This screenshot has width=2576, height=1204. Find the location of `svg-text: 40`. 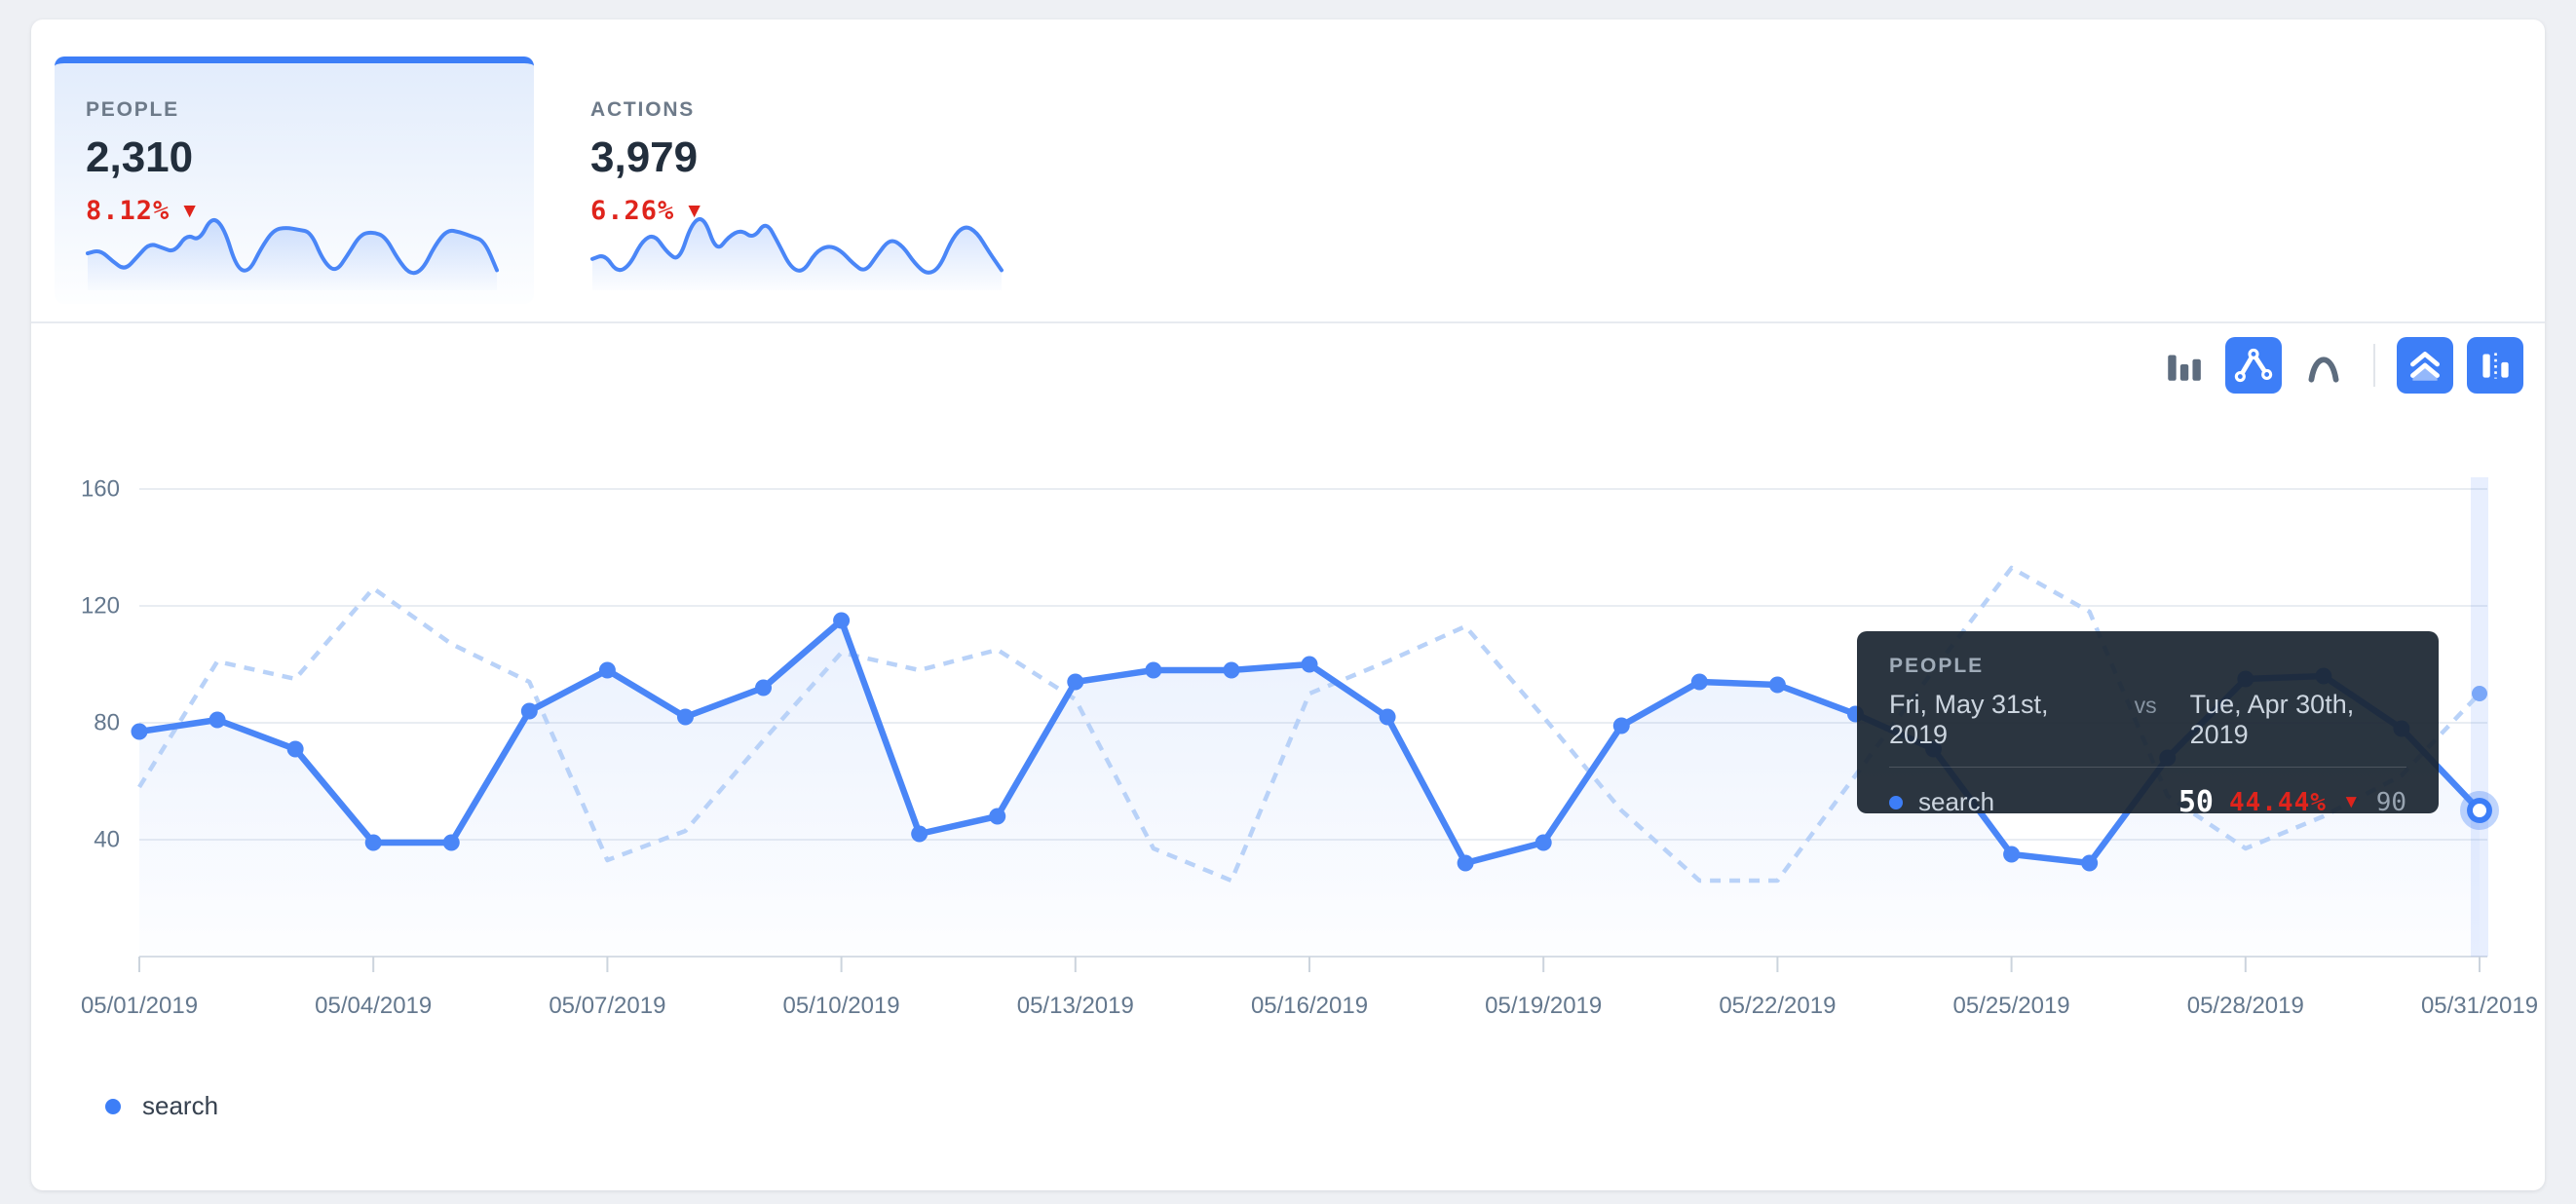

svg-text: 40 is located at coordinates (107, 840).